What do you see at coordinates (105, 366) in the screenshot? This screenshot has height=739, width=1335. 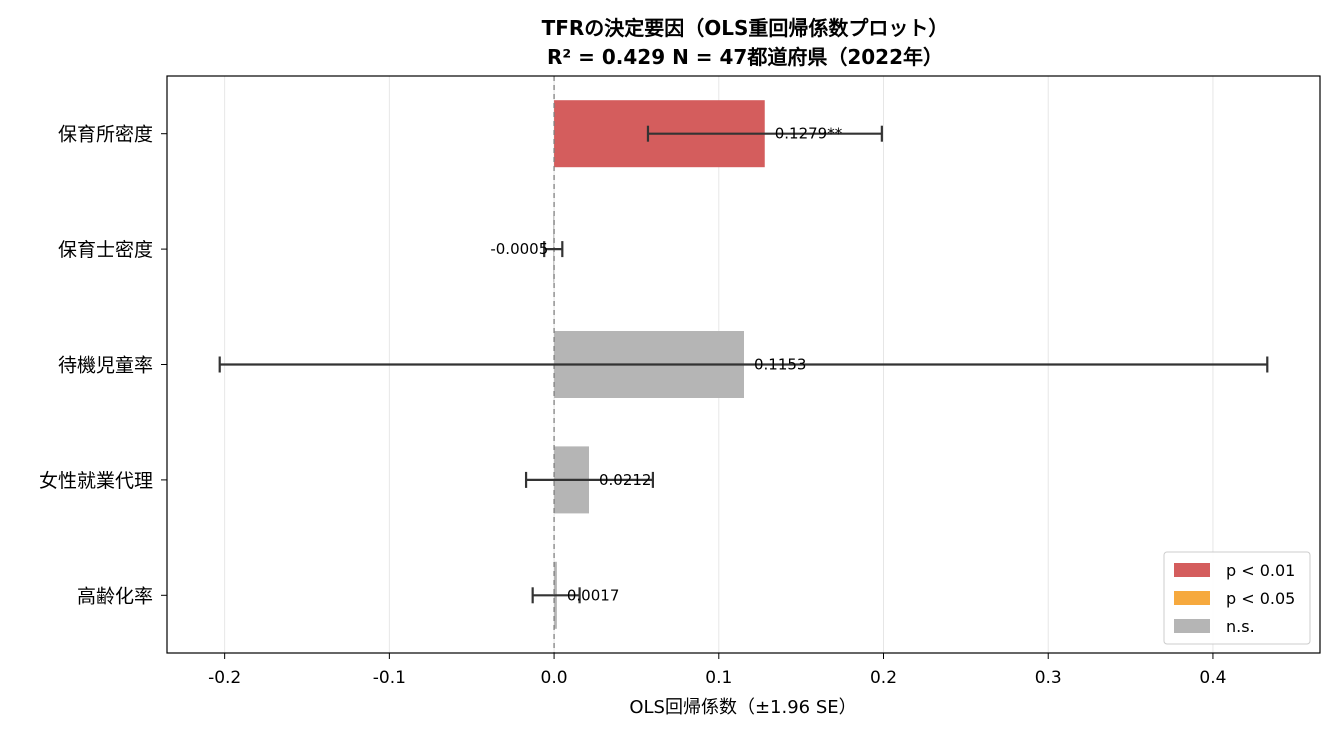 I see `y-tick-label: 待機児童率` at bounding box center [105, 366].